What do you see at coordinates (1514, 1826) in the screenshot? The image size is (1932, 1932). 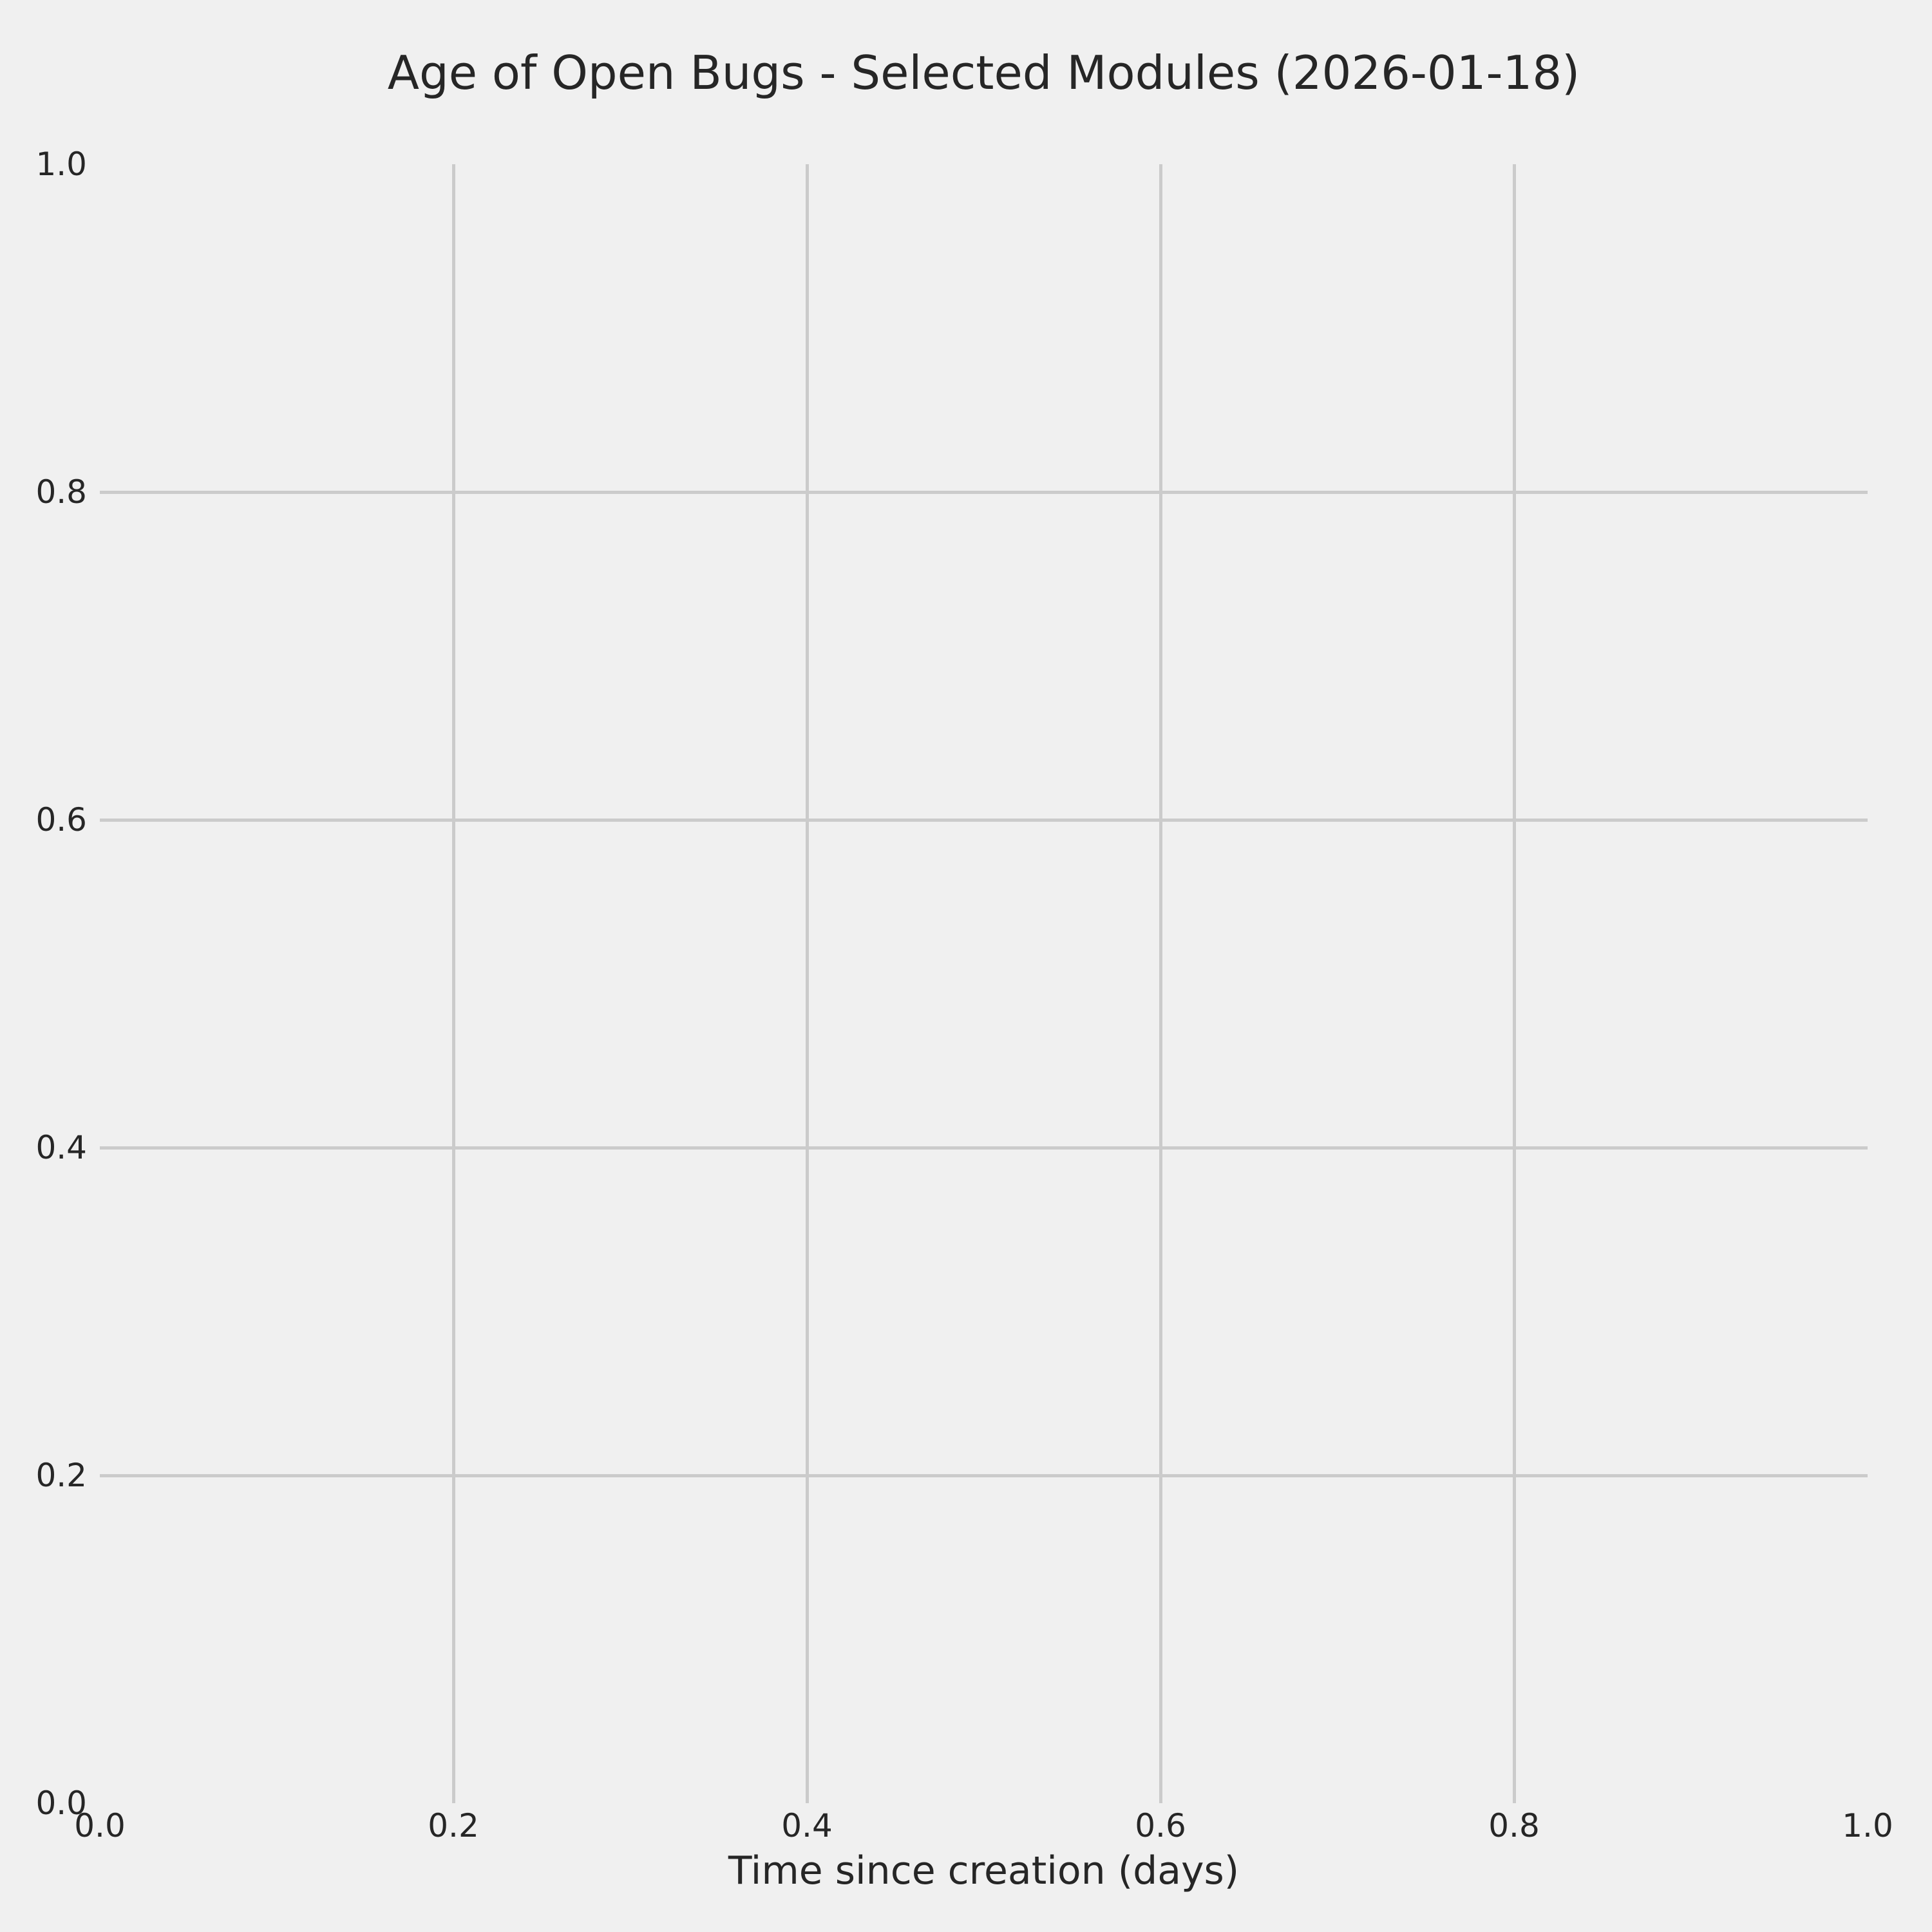 I see `x-tick-label: 0.8` at bounding box center [1514, 1826].